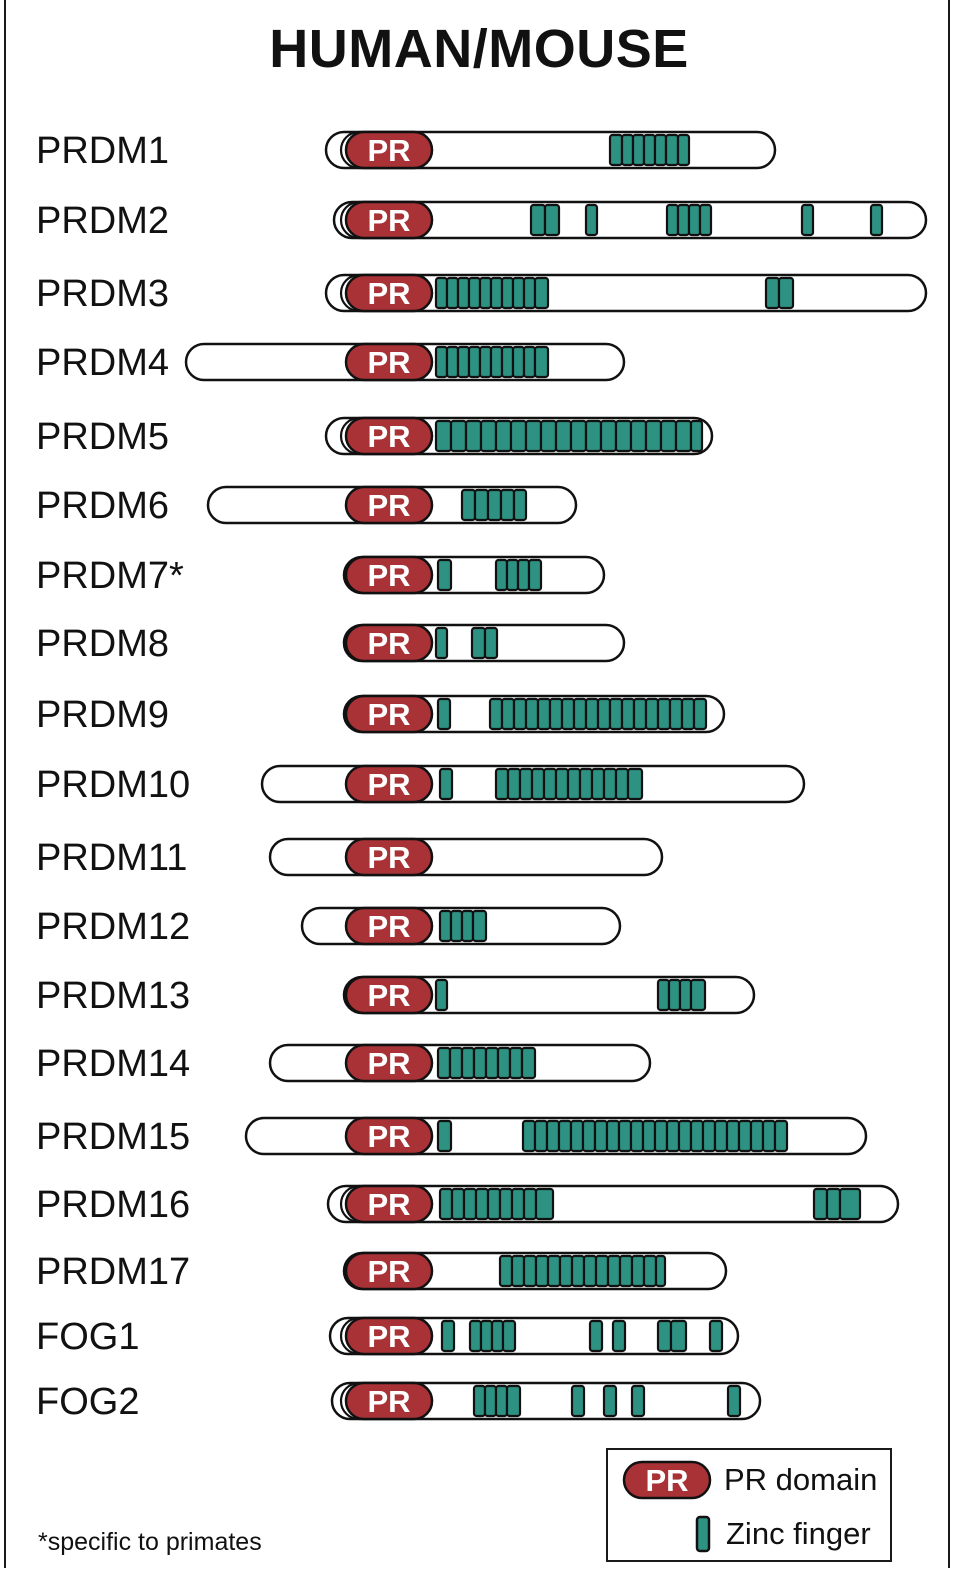 This screenshot has width=958, height=1570. I want to click on protein-name: PRDM8, so click(102, 644).